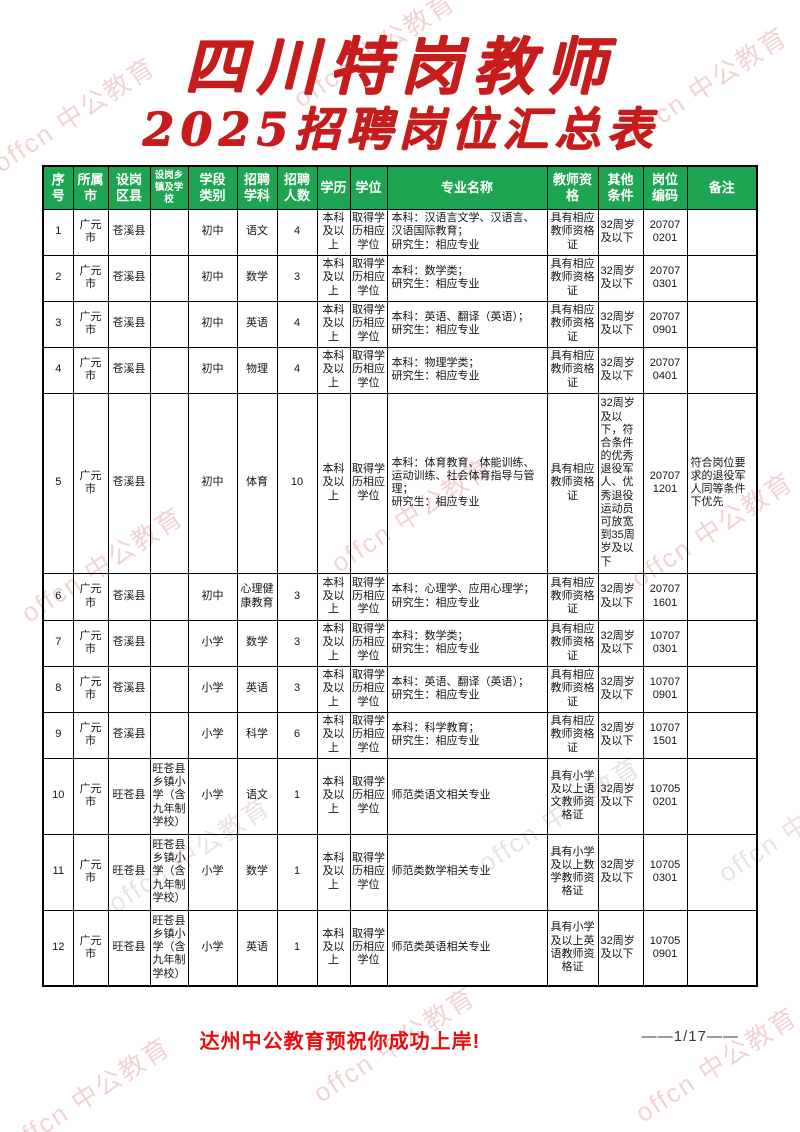 The image size is (800, 1132). Describe the element at coordinates (665, 948) in the screenshot. I see `cell-code: 10705 0901` at that location.